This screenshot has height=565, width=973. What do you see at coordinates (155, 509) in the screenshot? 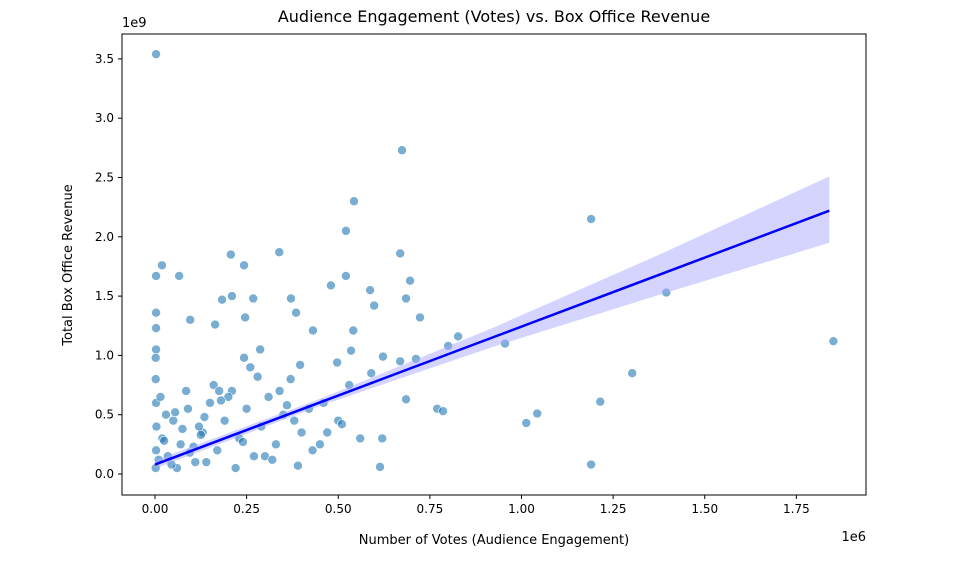
I see `x-tick-label: 0.00` at bounding box center [155, 509].